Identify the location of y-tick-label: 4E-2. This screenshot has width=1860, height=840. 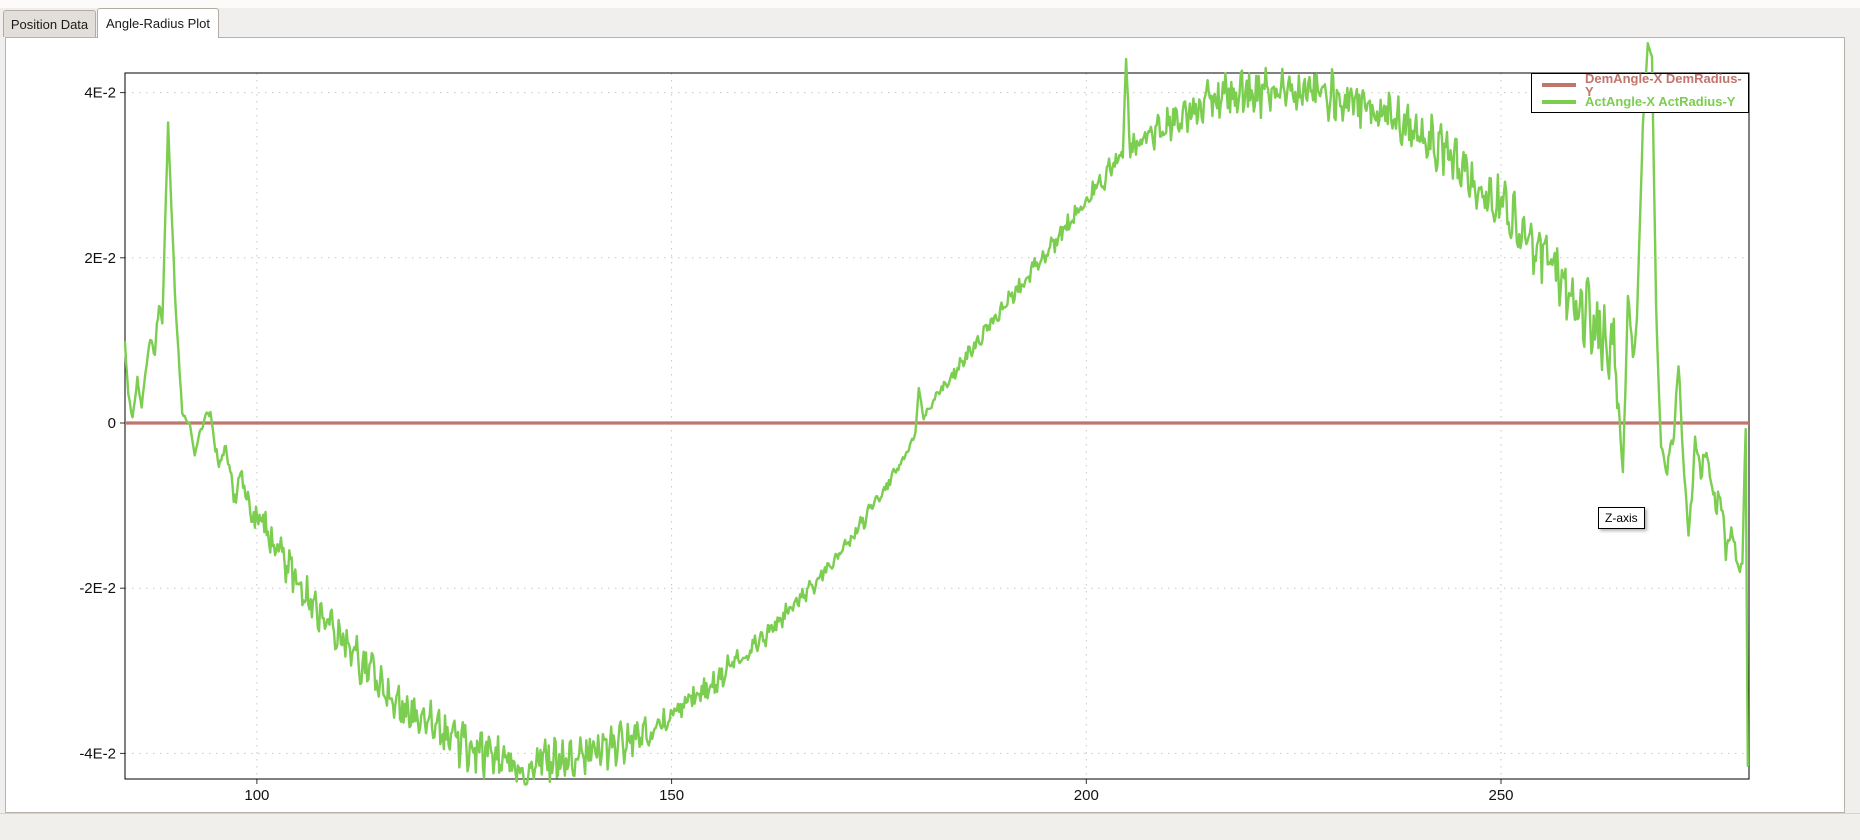
(100, 93).